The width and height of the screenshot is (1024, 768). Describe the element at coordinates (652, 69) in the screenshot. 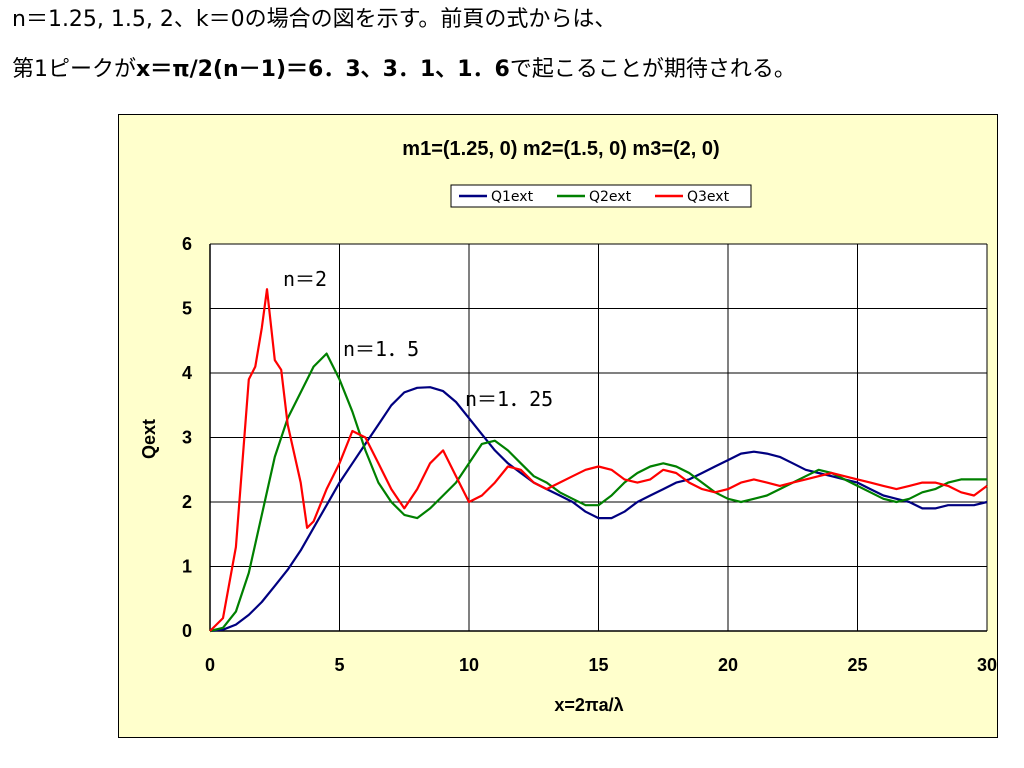

I see `intro-line-2-suffix: で起こることが期待される。` at that location.